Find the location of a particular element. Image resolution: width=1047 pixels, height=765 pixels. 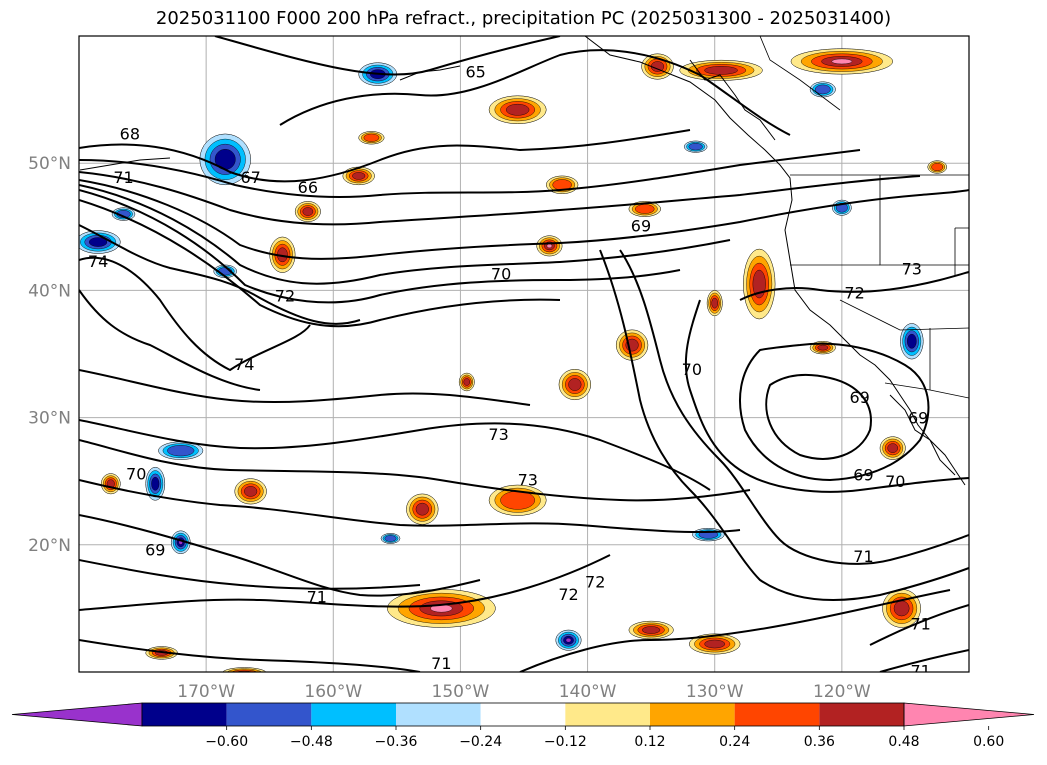

colorbar-tick-label: −0.60 is located at coordinates (226, 742).